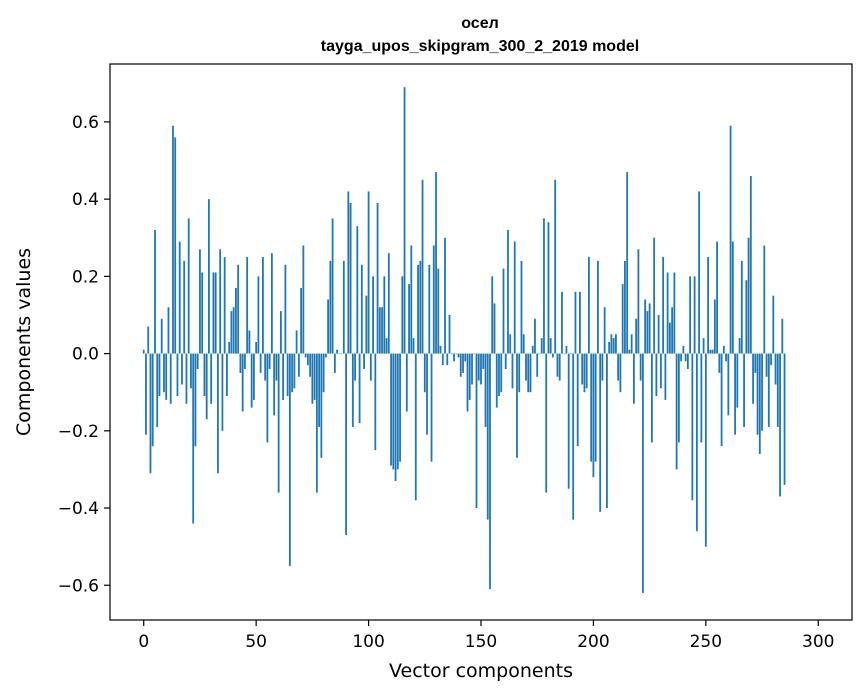 This screenshot has height=696, width=867. Describe the element at coordinates (368, 642) in the screenshot. I see `x-tick-label: 100` at that location.